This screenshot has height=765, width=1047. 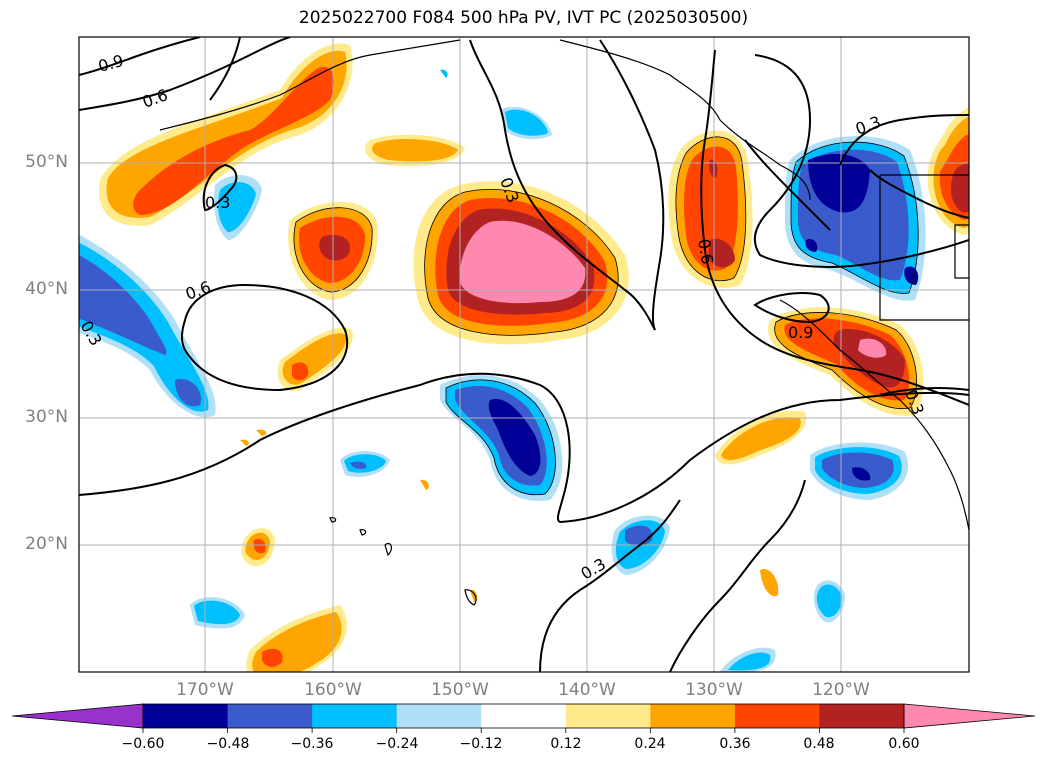 I want to click on colorbar-frame, so click(x=523, y=716).